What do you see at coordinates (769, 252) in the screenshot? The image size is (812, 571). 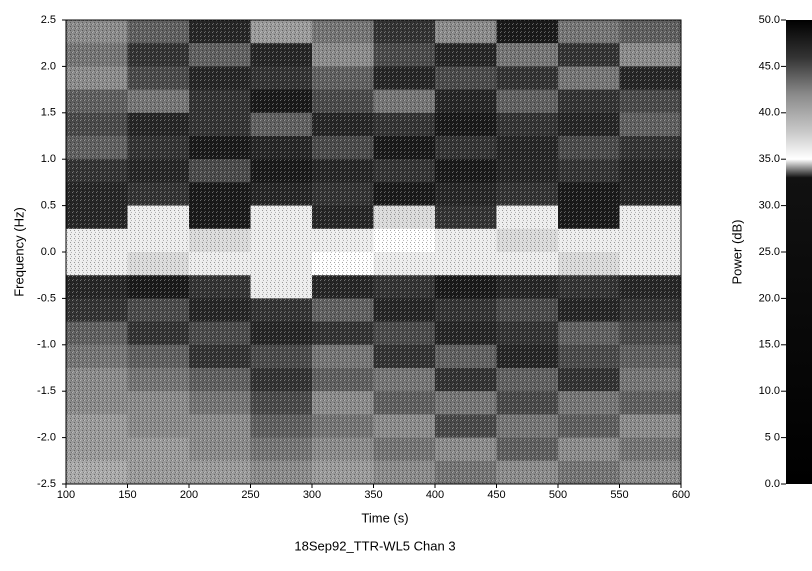 I see `colorbar-tick-label: 25.0` at bounding box center [769, 252].